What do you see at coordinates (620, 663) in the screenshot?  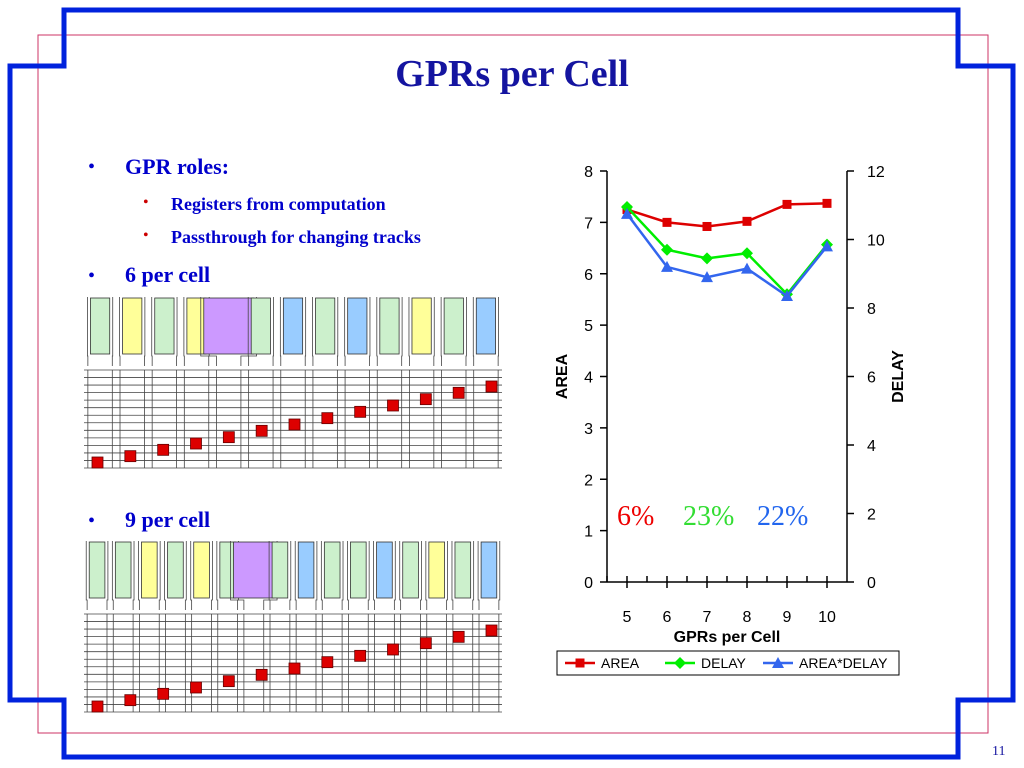 I see `legend-label: AREA` at bounding box center [620, 663].